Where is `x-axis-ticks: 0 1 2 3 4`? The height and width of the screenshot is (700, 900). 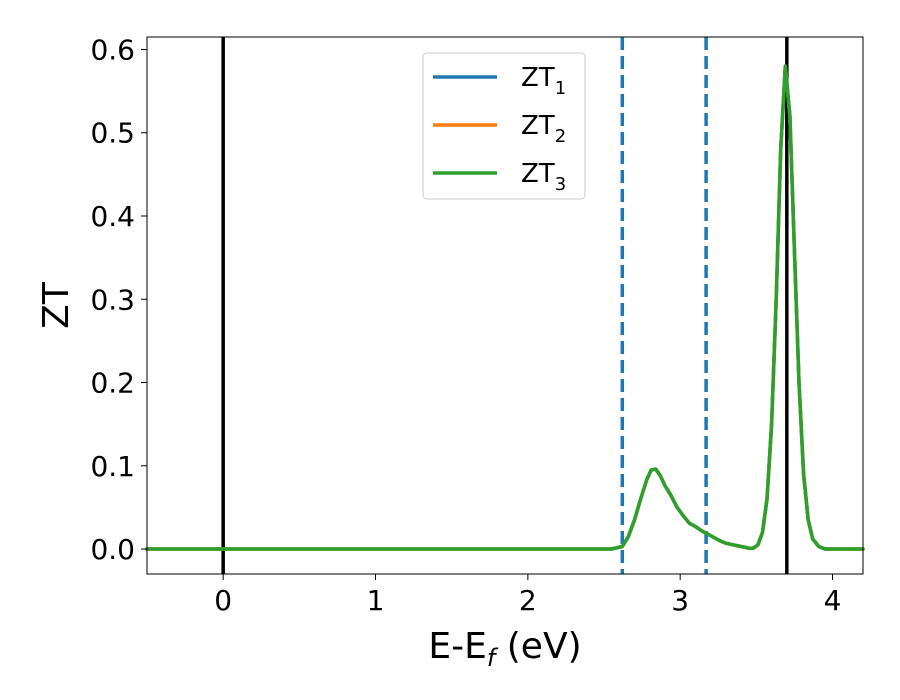
x-axis-ticks: 0 1 2 3 4 is located at coordinates (527, 595).